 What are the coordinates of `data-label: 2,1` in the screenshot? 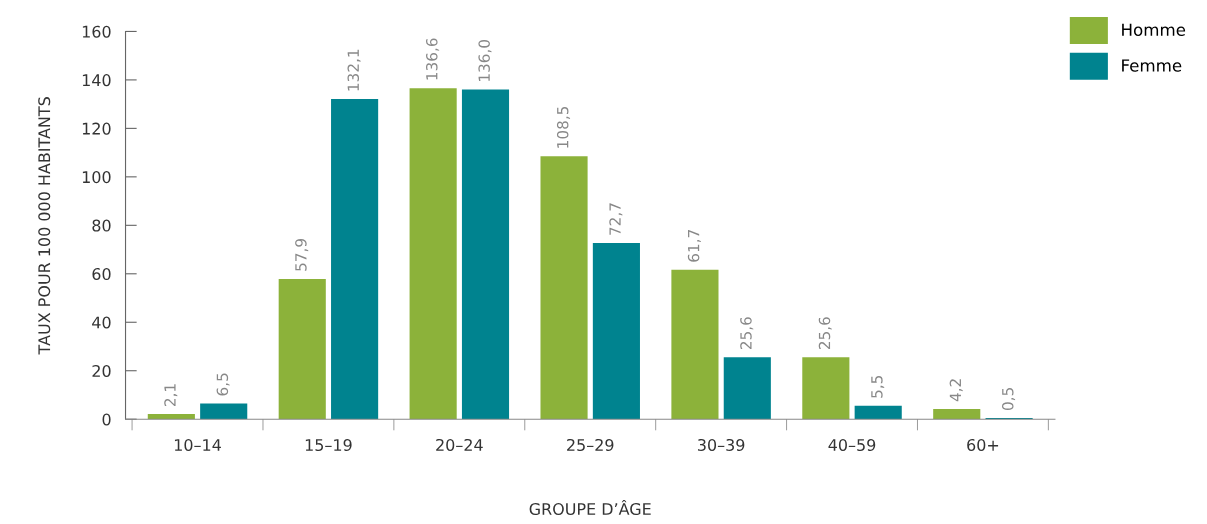 It's located at (171, 395).